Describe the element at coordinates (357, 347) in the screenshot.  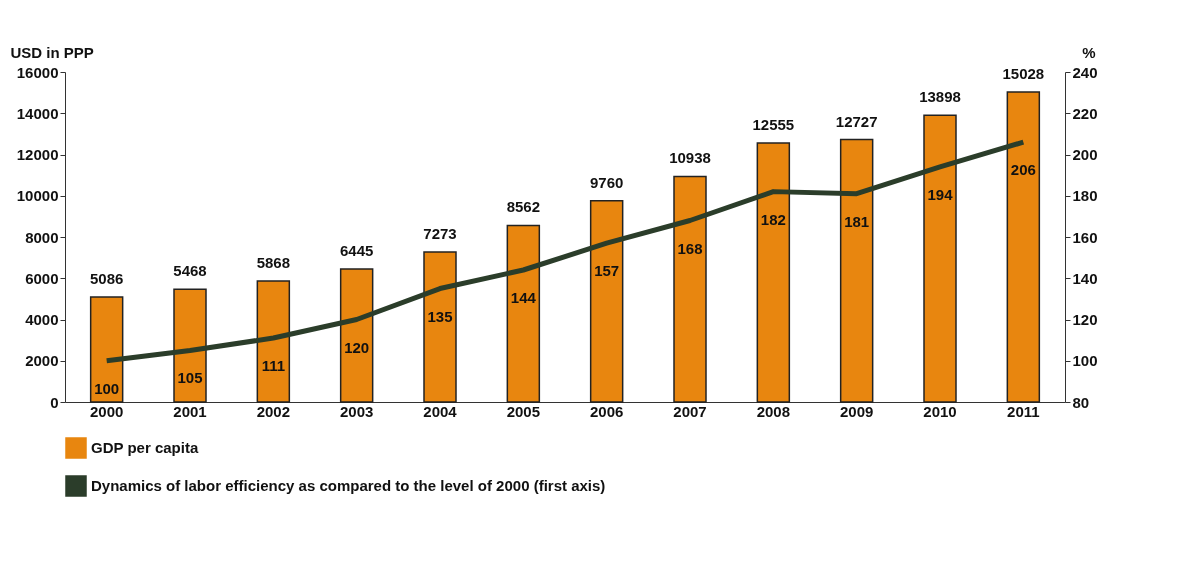
I see `data-label: 120` at that location.